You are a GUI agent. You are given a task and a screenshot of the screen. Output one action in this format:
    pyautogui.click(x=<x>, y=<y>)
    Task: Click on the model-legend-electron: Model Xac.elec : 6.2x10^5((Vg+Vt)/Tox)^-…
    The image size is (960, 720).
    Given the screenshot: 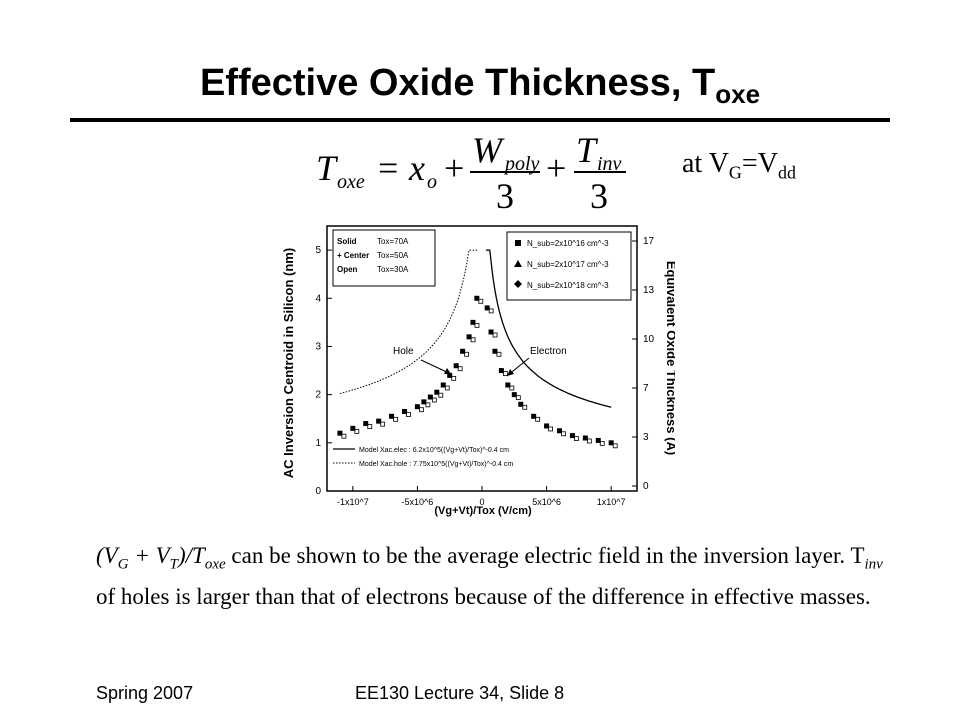 What is the action you would take?
    pyautogui.click(x=434, y=450)
    